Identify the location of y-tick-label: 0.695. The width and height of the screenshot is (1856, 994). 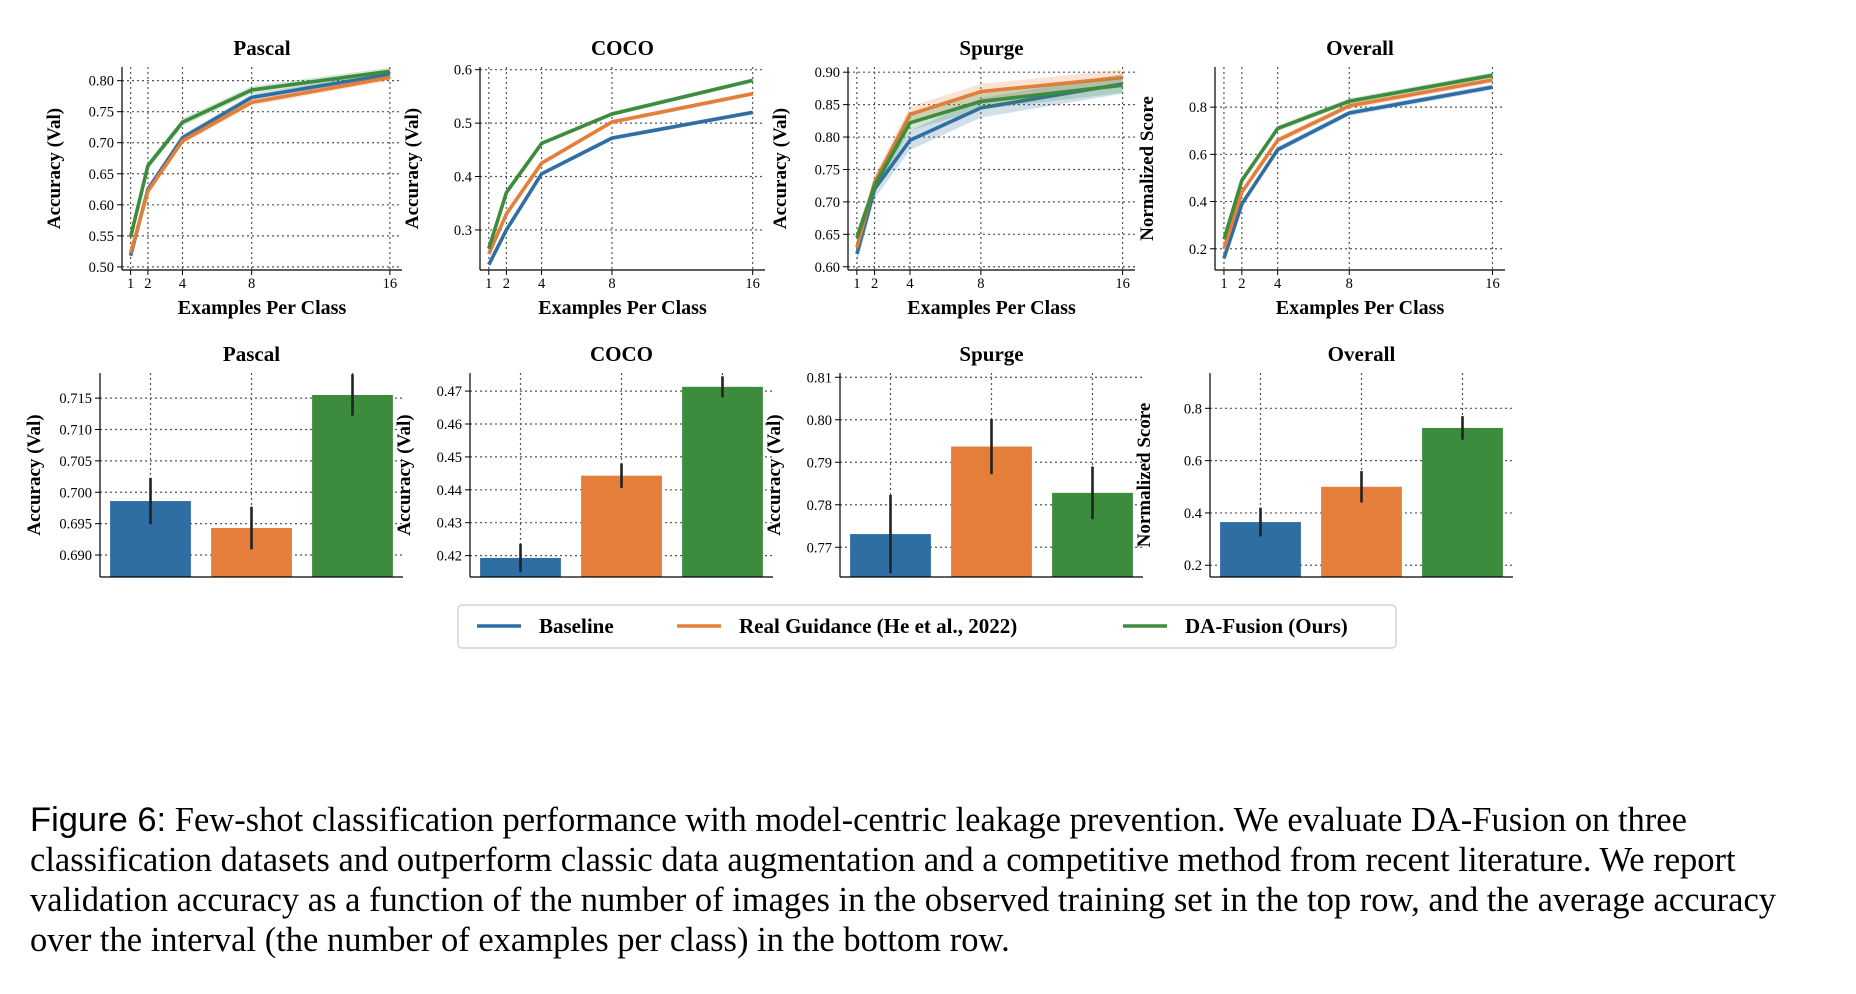
(75, 525).